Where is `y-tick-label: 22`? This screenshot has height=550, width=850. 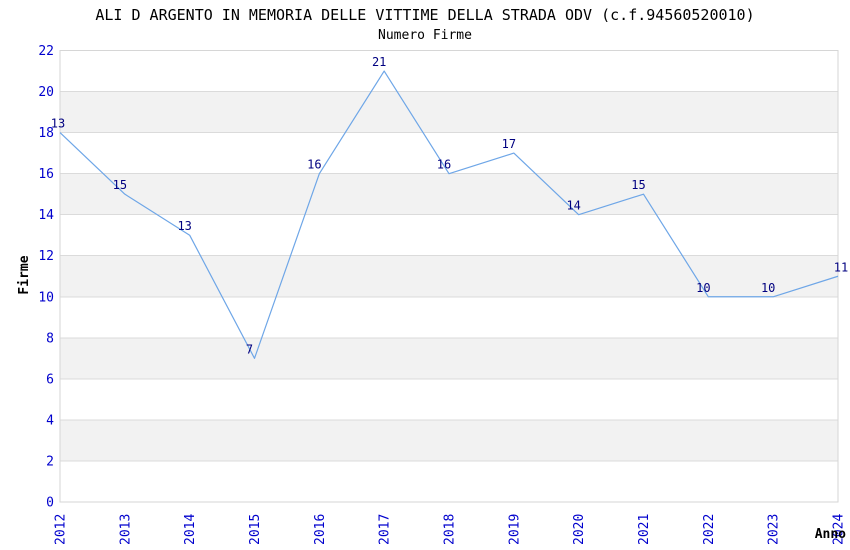
y-tick-label: 22 is located at coordinates (46, 51).